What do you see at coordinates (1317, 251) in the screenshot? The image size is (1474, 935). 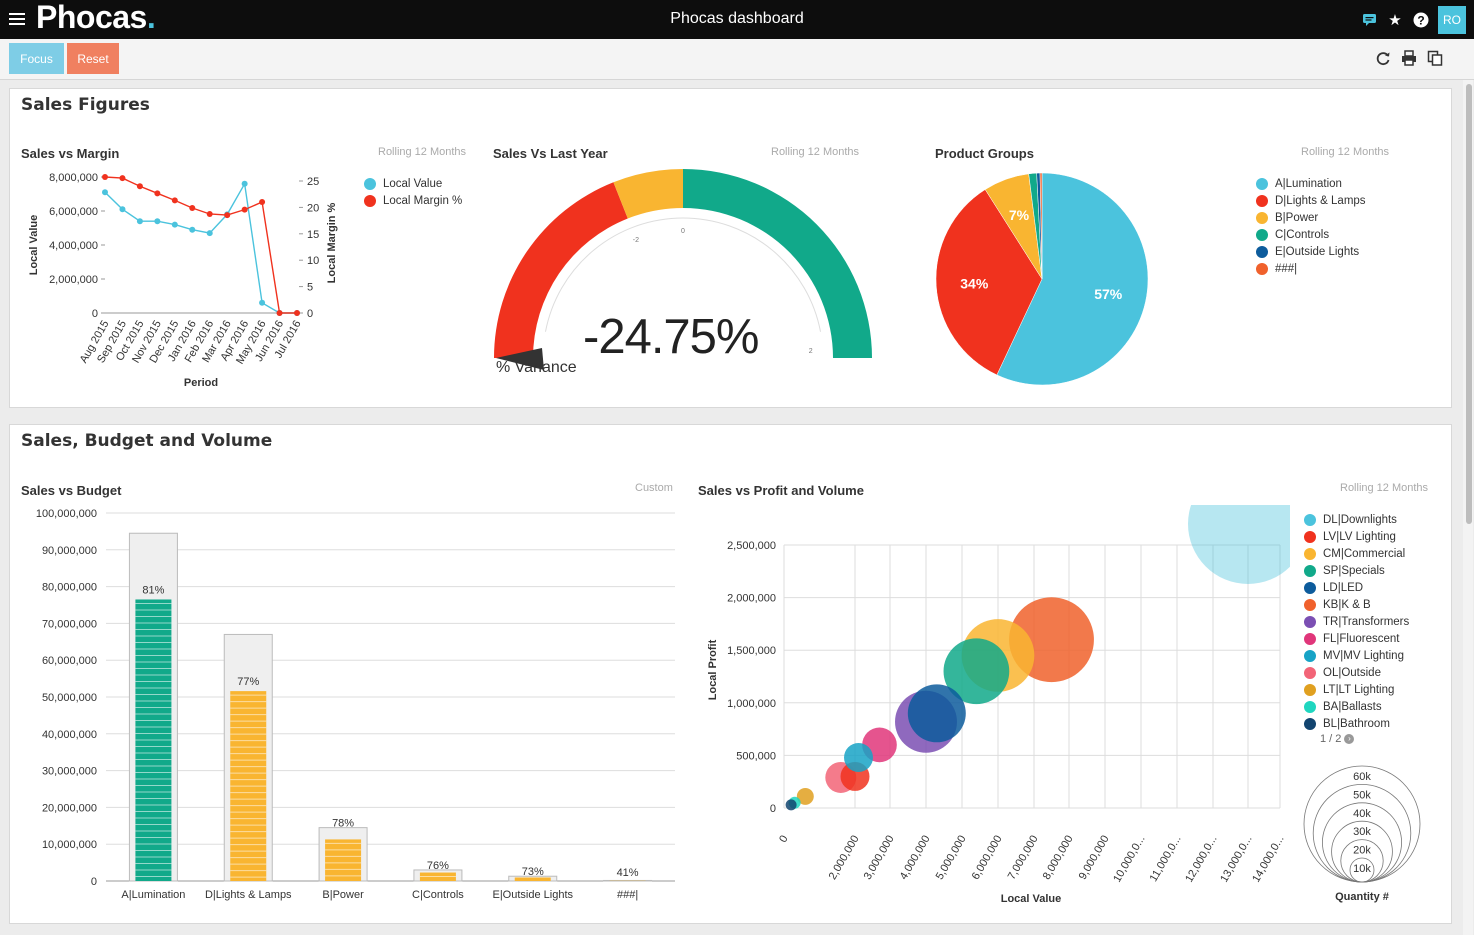 I see `legend-label: E|Outside Lights` at bounding box center [1317, 251].